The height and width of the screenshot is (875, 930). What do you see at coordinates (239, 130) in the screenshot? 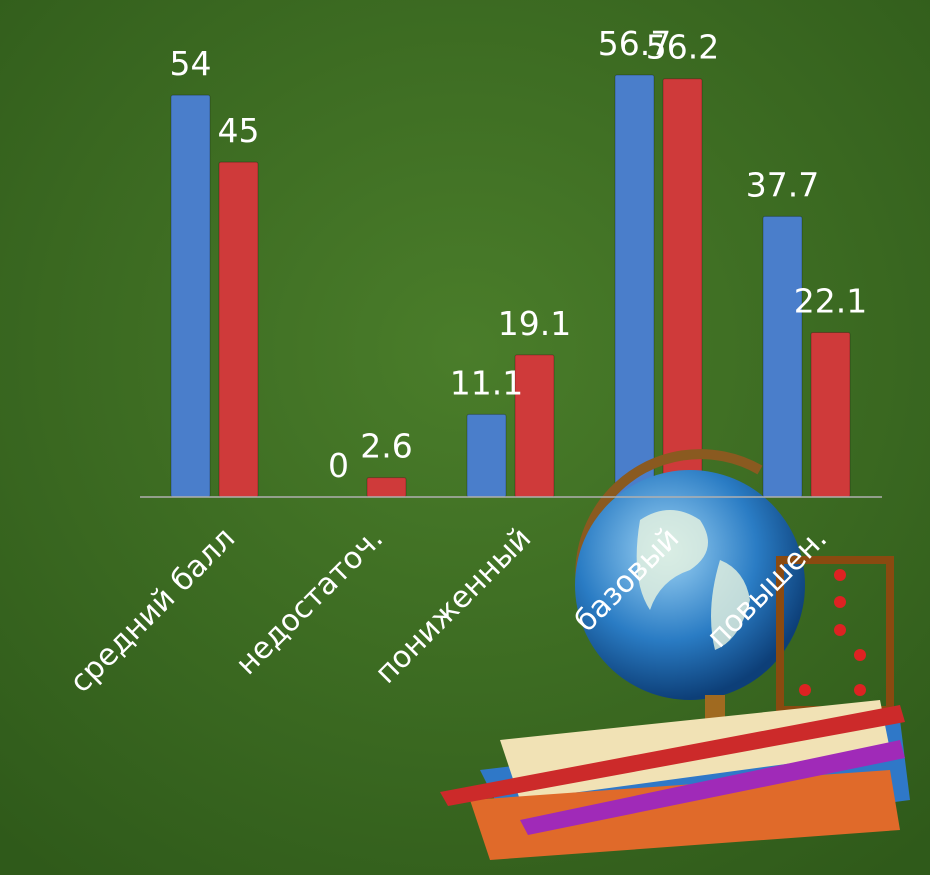
I see `value-label: 45` at bounding box center [239, 130].